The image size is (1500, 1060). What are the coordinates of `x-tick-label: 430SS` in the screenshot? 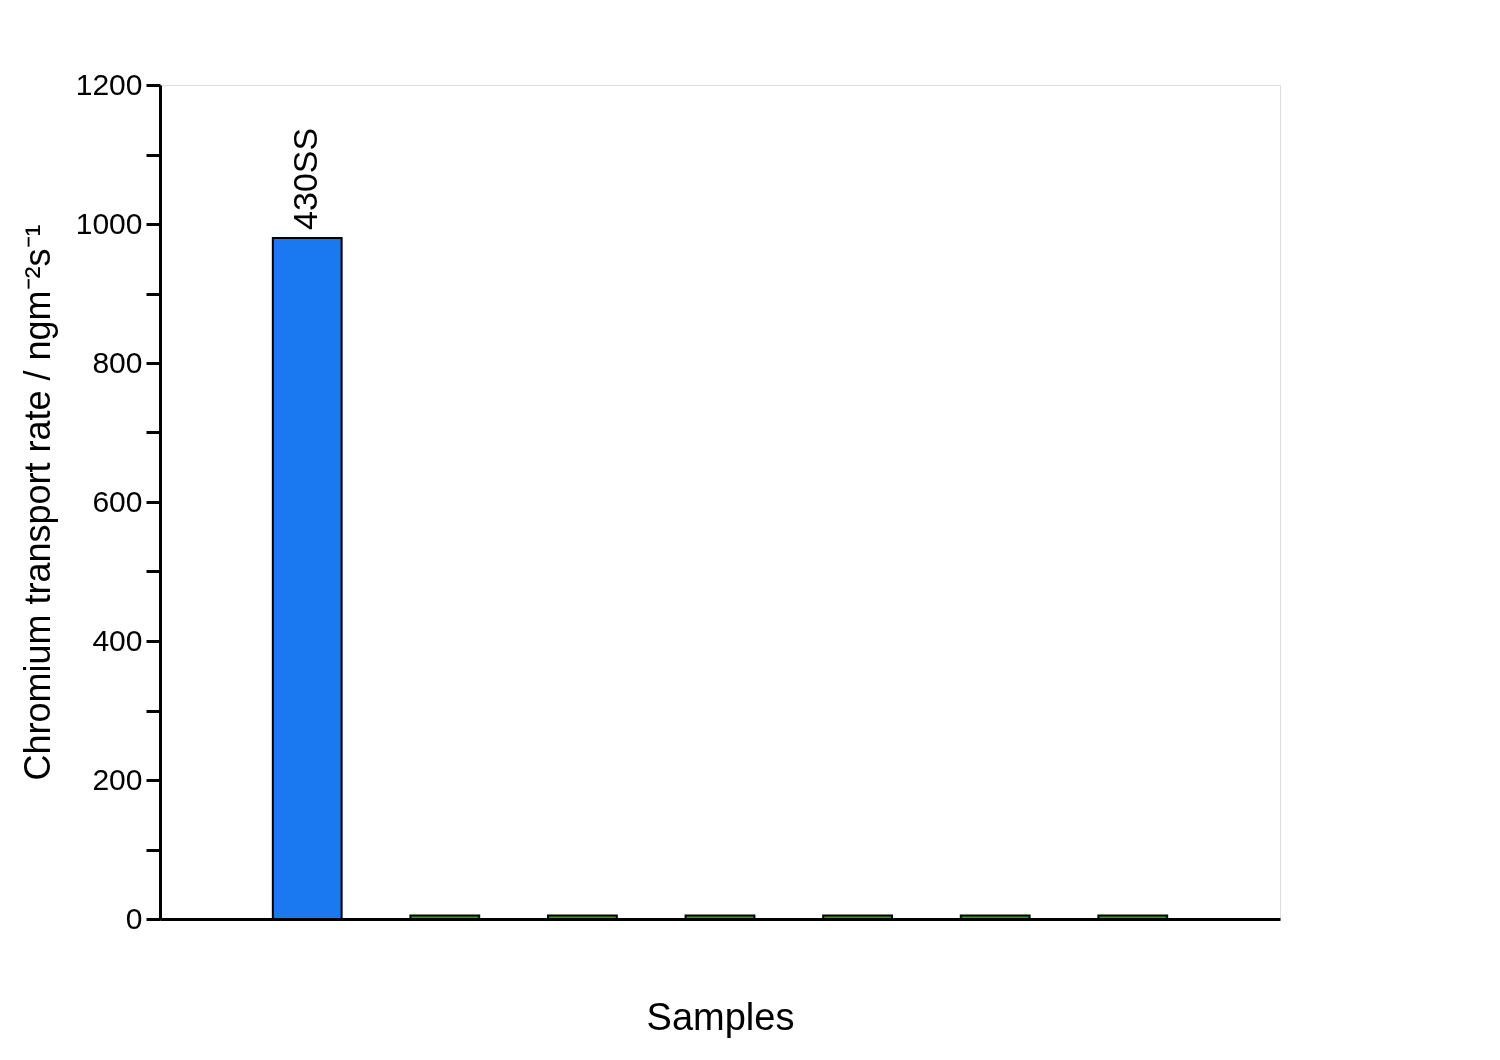 It's located at (305, 178).